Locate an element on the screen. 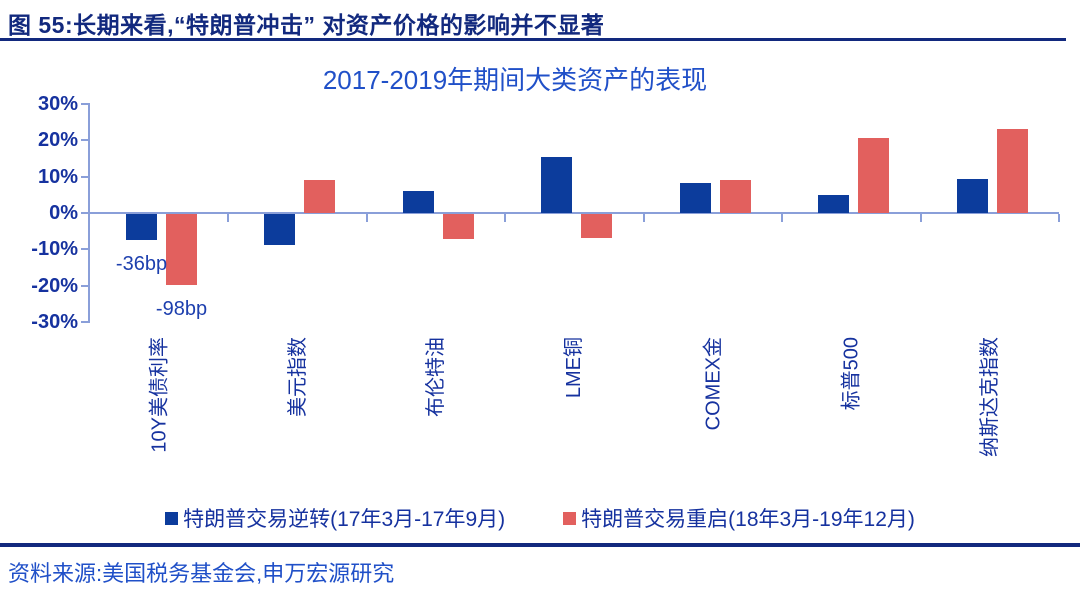 This screenshot has width=1080, height=596. chart-bar-s1-g4 is located at coordinates (735, 196).